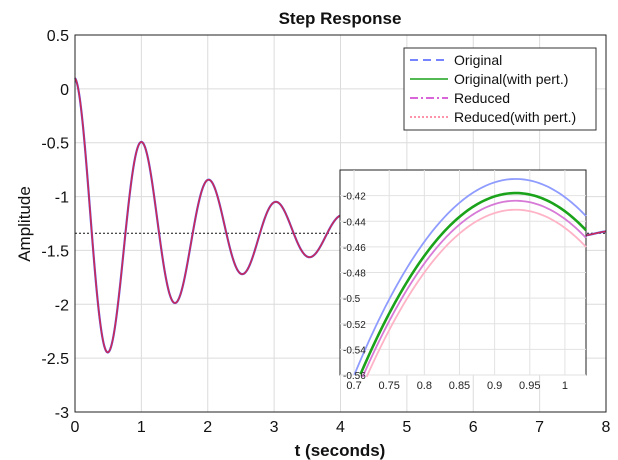 The image size is (618, 460). I want to click on inset-x-tick-label: 0.7, so click(353, 386).